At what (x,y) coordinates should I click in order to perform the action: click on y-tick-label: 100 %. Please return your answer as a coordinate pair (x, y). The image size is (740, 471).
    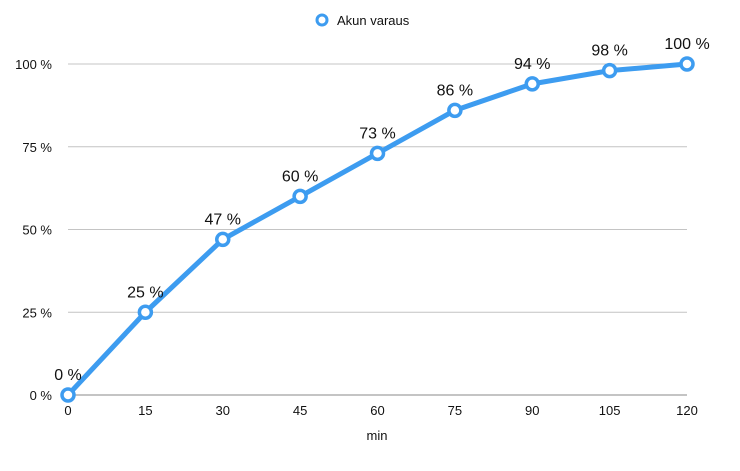
    Looking at the image, I should click on (33, 64).